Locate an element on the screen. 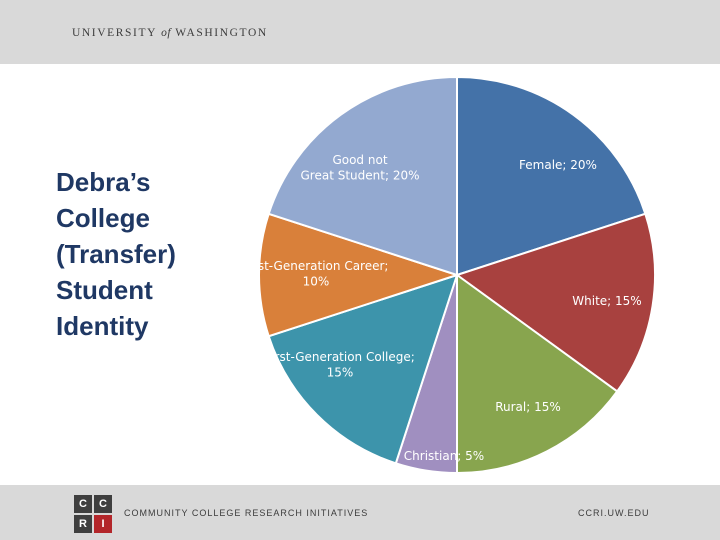 The height and width of the screenshot is (540, 720). university-logo: UNIVERSITY of WASHINGTON is located at coordinates (170, 33).